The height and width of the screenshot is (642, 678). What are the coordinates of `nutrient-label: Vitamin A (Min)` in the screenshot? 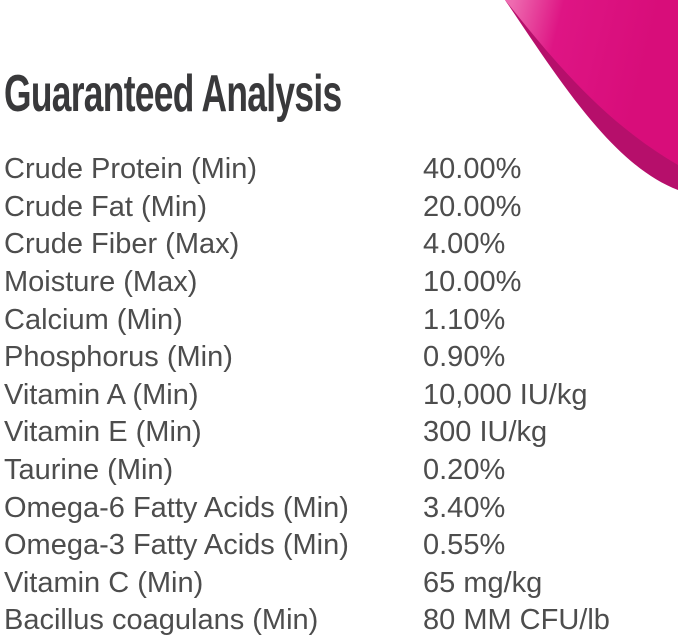 It's located at (101, 394).